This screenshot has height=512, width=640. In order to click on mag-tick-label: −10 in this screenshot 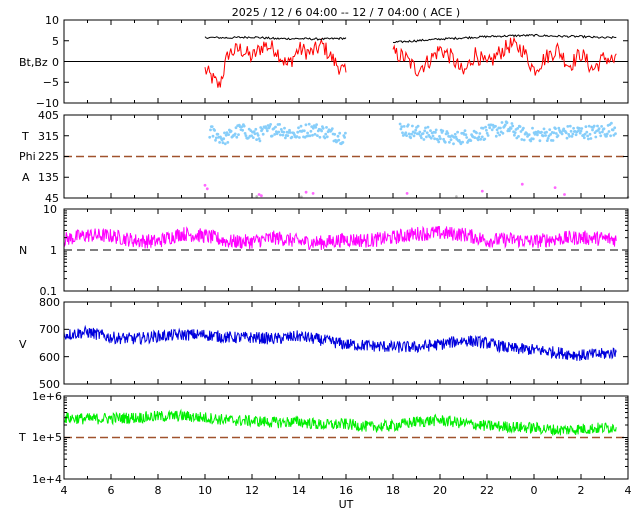, I will do `click(47, 103)`.